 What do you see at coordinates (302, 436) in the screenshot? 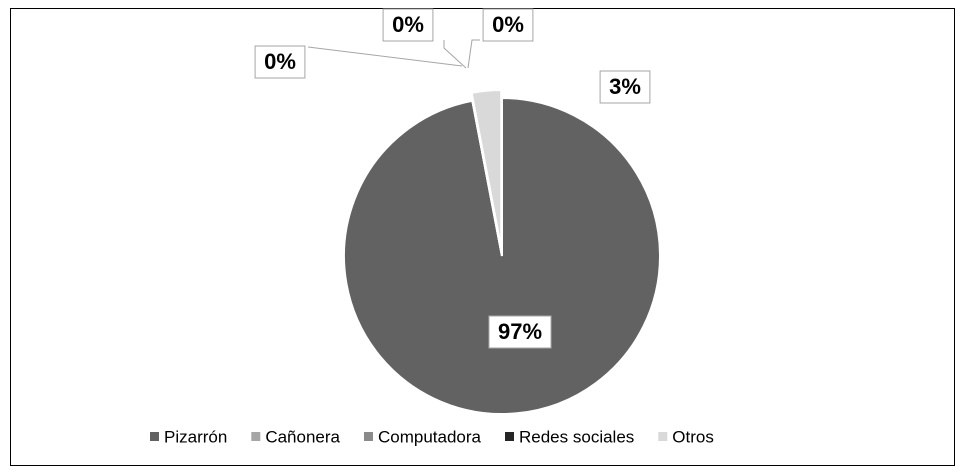
I see `legend-label: Cañonera` at bounding box center [302, 436].